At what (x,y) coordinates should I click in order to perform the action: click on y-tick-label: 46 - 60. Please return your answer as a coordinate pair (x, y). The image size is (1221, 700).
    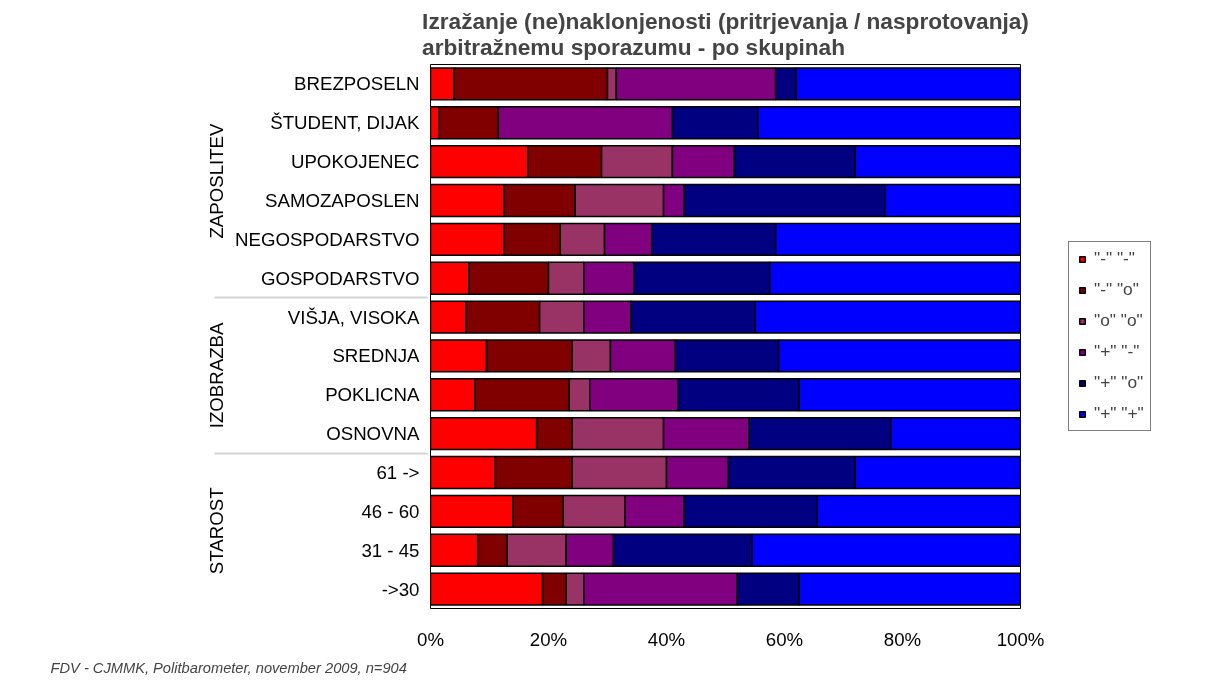
    Looking at the image, I should click on (390, 511).